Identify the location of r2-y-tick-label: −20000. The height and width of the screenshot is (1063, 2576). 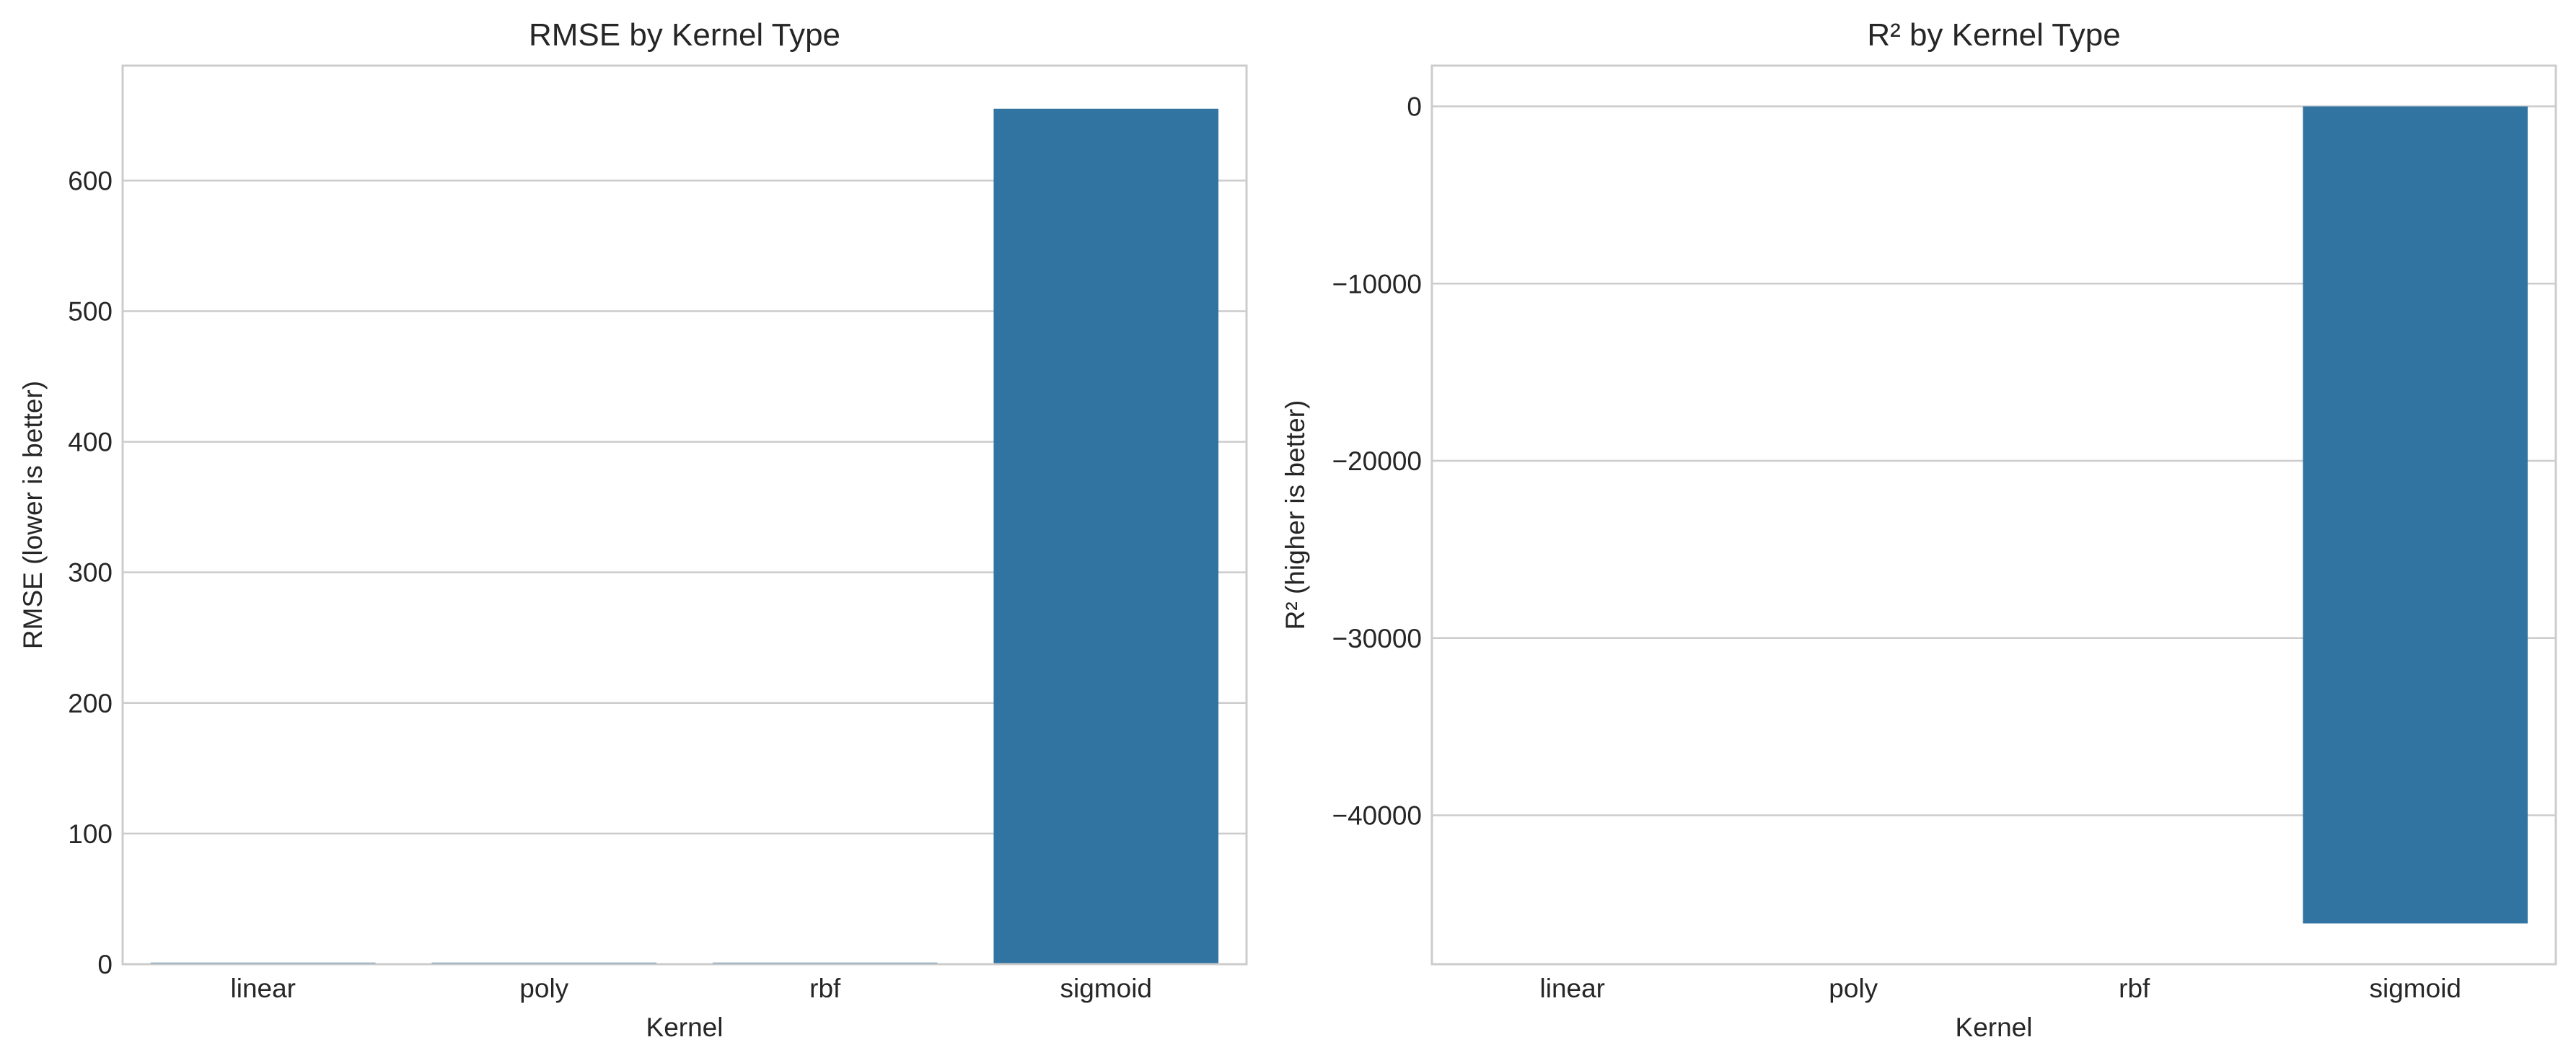
(1377, 461).